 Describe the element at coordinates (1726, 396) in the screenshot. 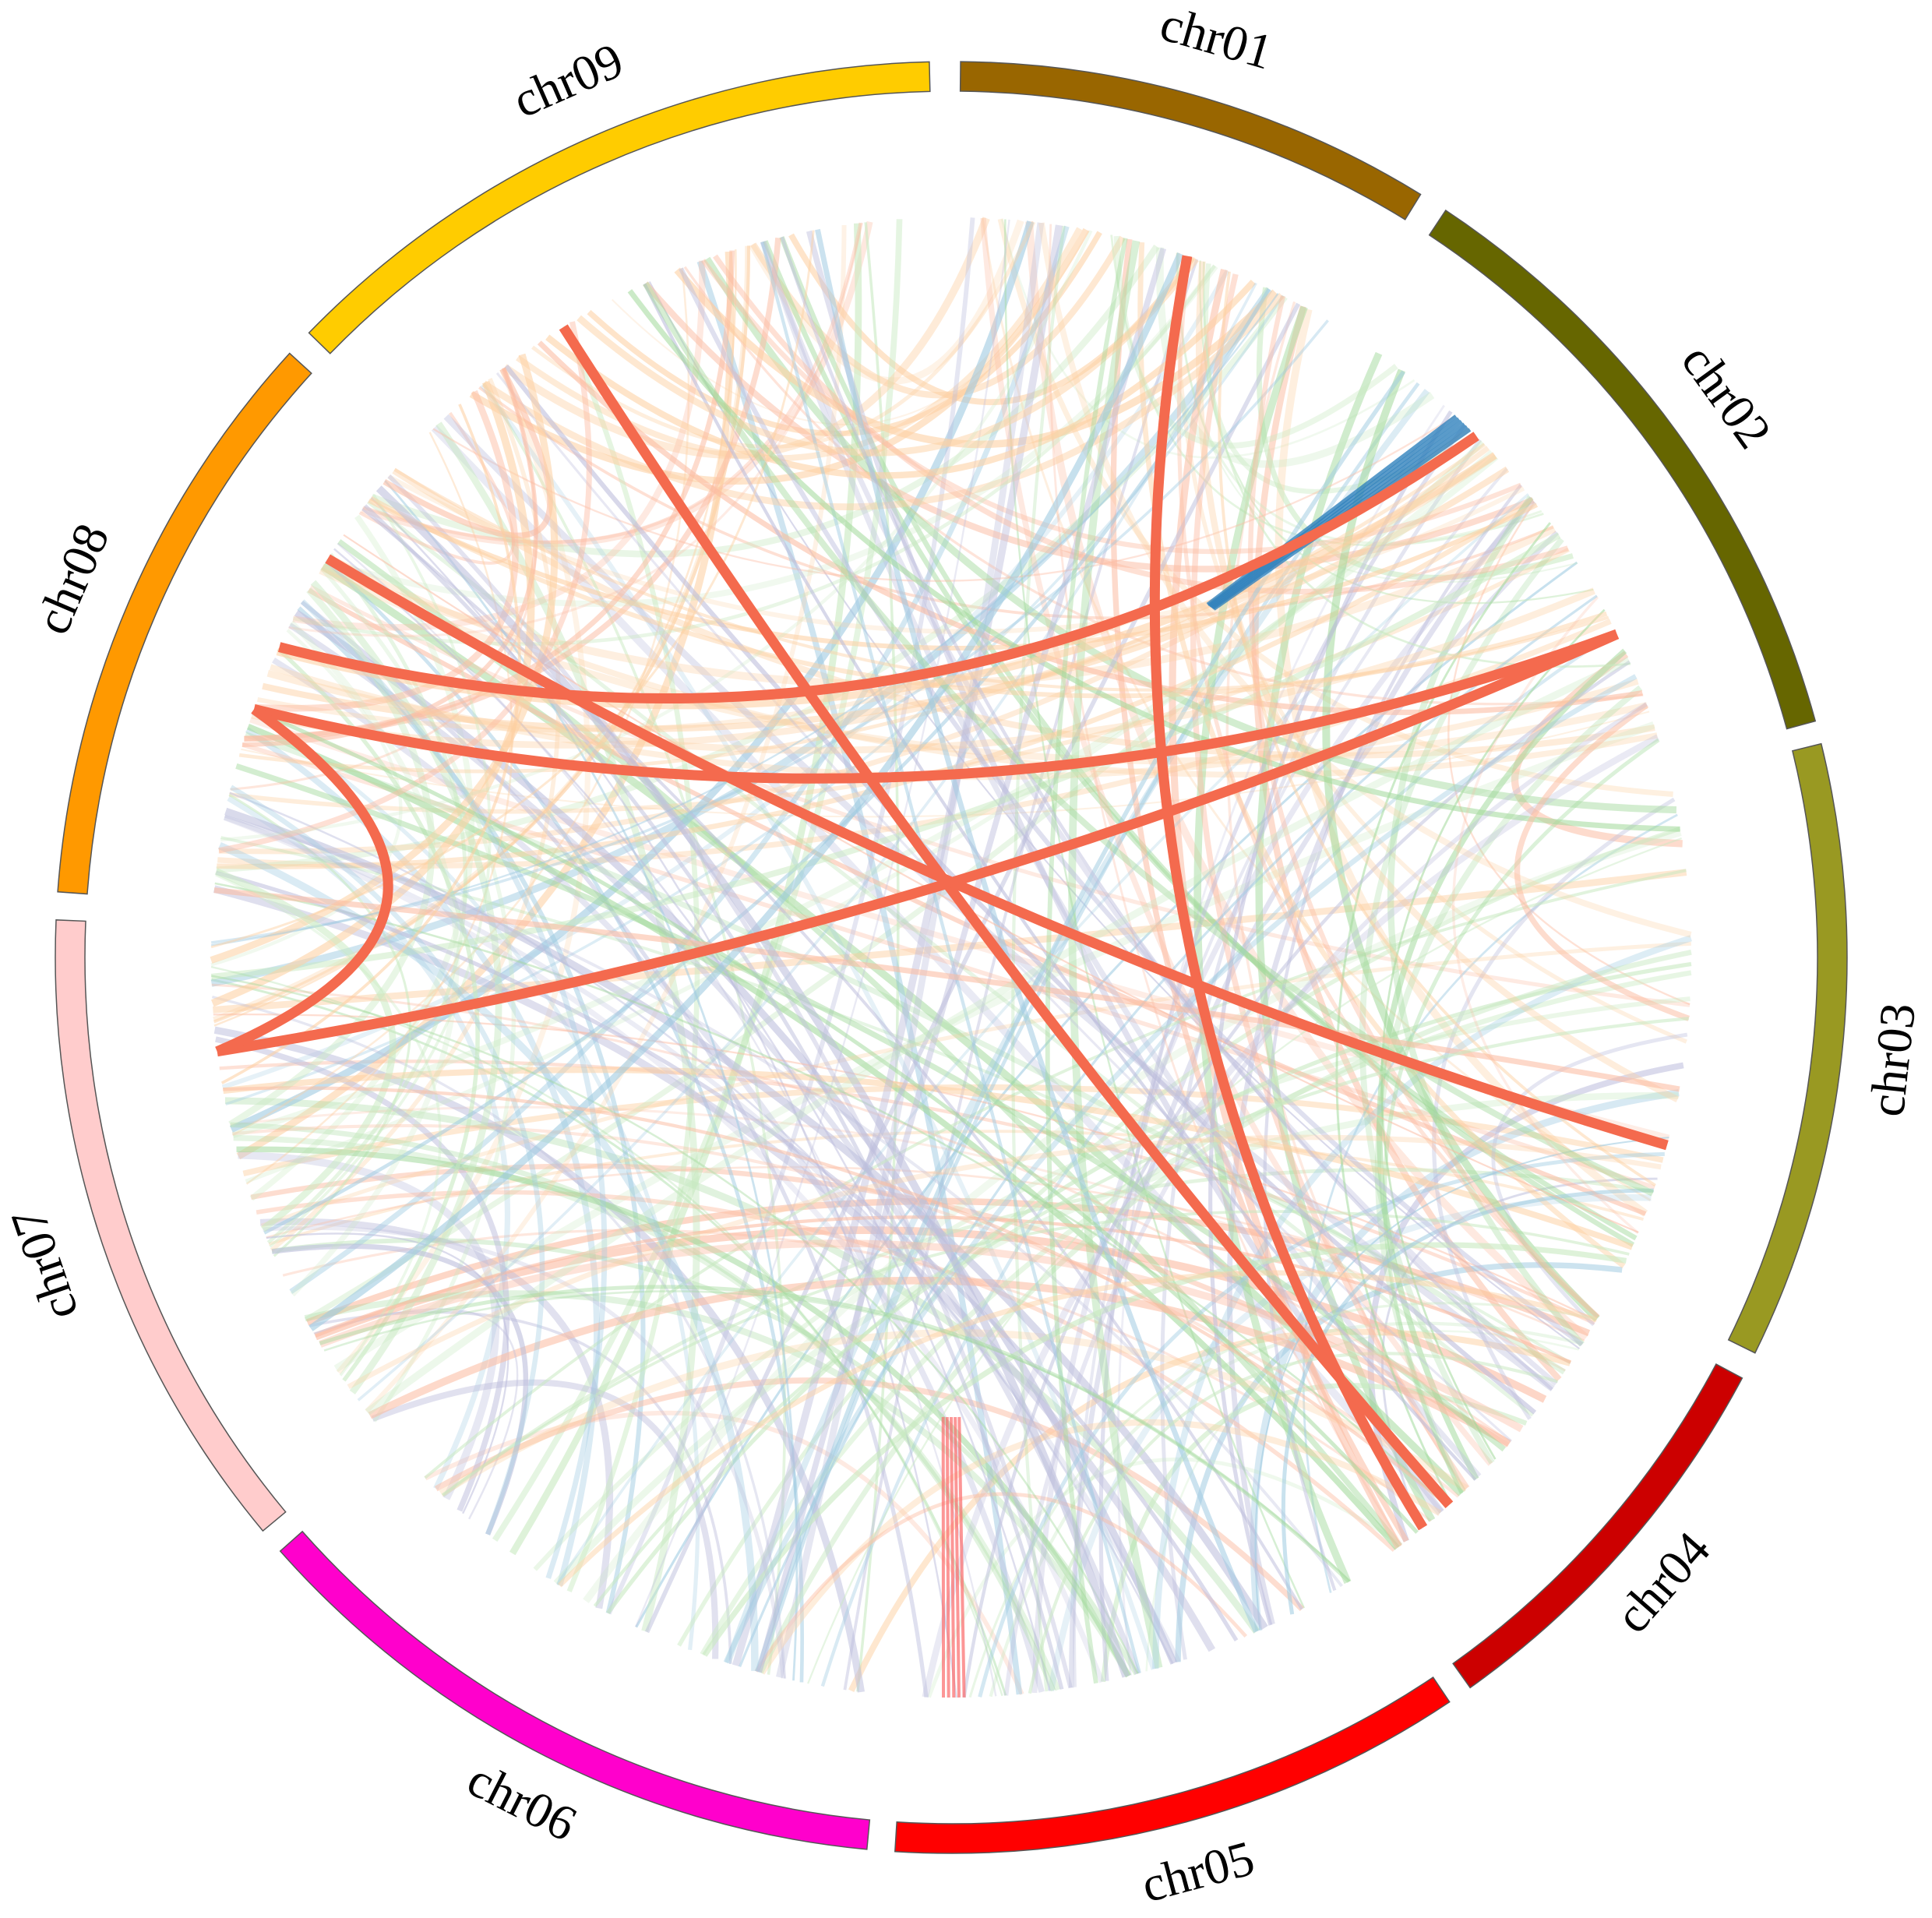

I see `chromosome-label: chr02` at that location.